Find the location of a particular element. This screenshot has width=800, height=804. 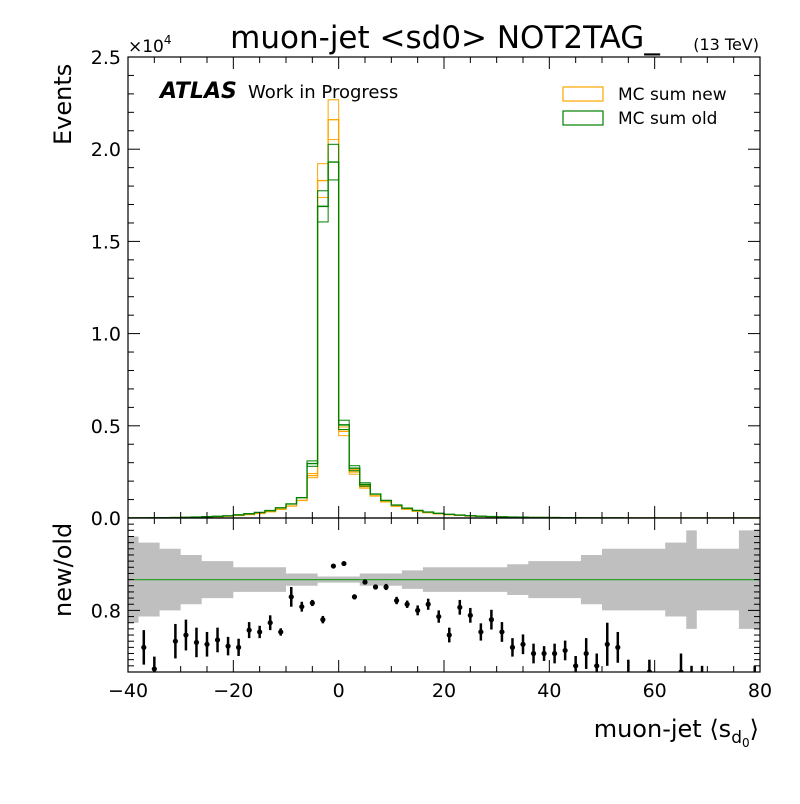

chart-title: muon-jet <sd0> NOT2TAG_ is located at coordinates (445, 38).